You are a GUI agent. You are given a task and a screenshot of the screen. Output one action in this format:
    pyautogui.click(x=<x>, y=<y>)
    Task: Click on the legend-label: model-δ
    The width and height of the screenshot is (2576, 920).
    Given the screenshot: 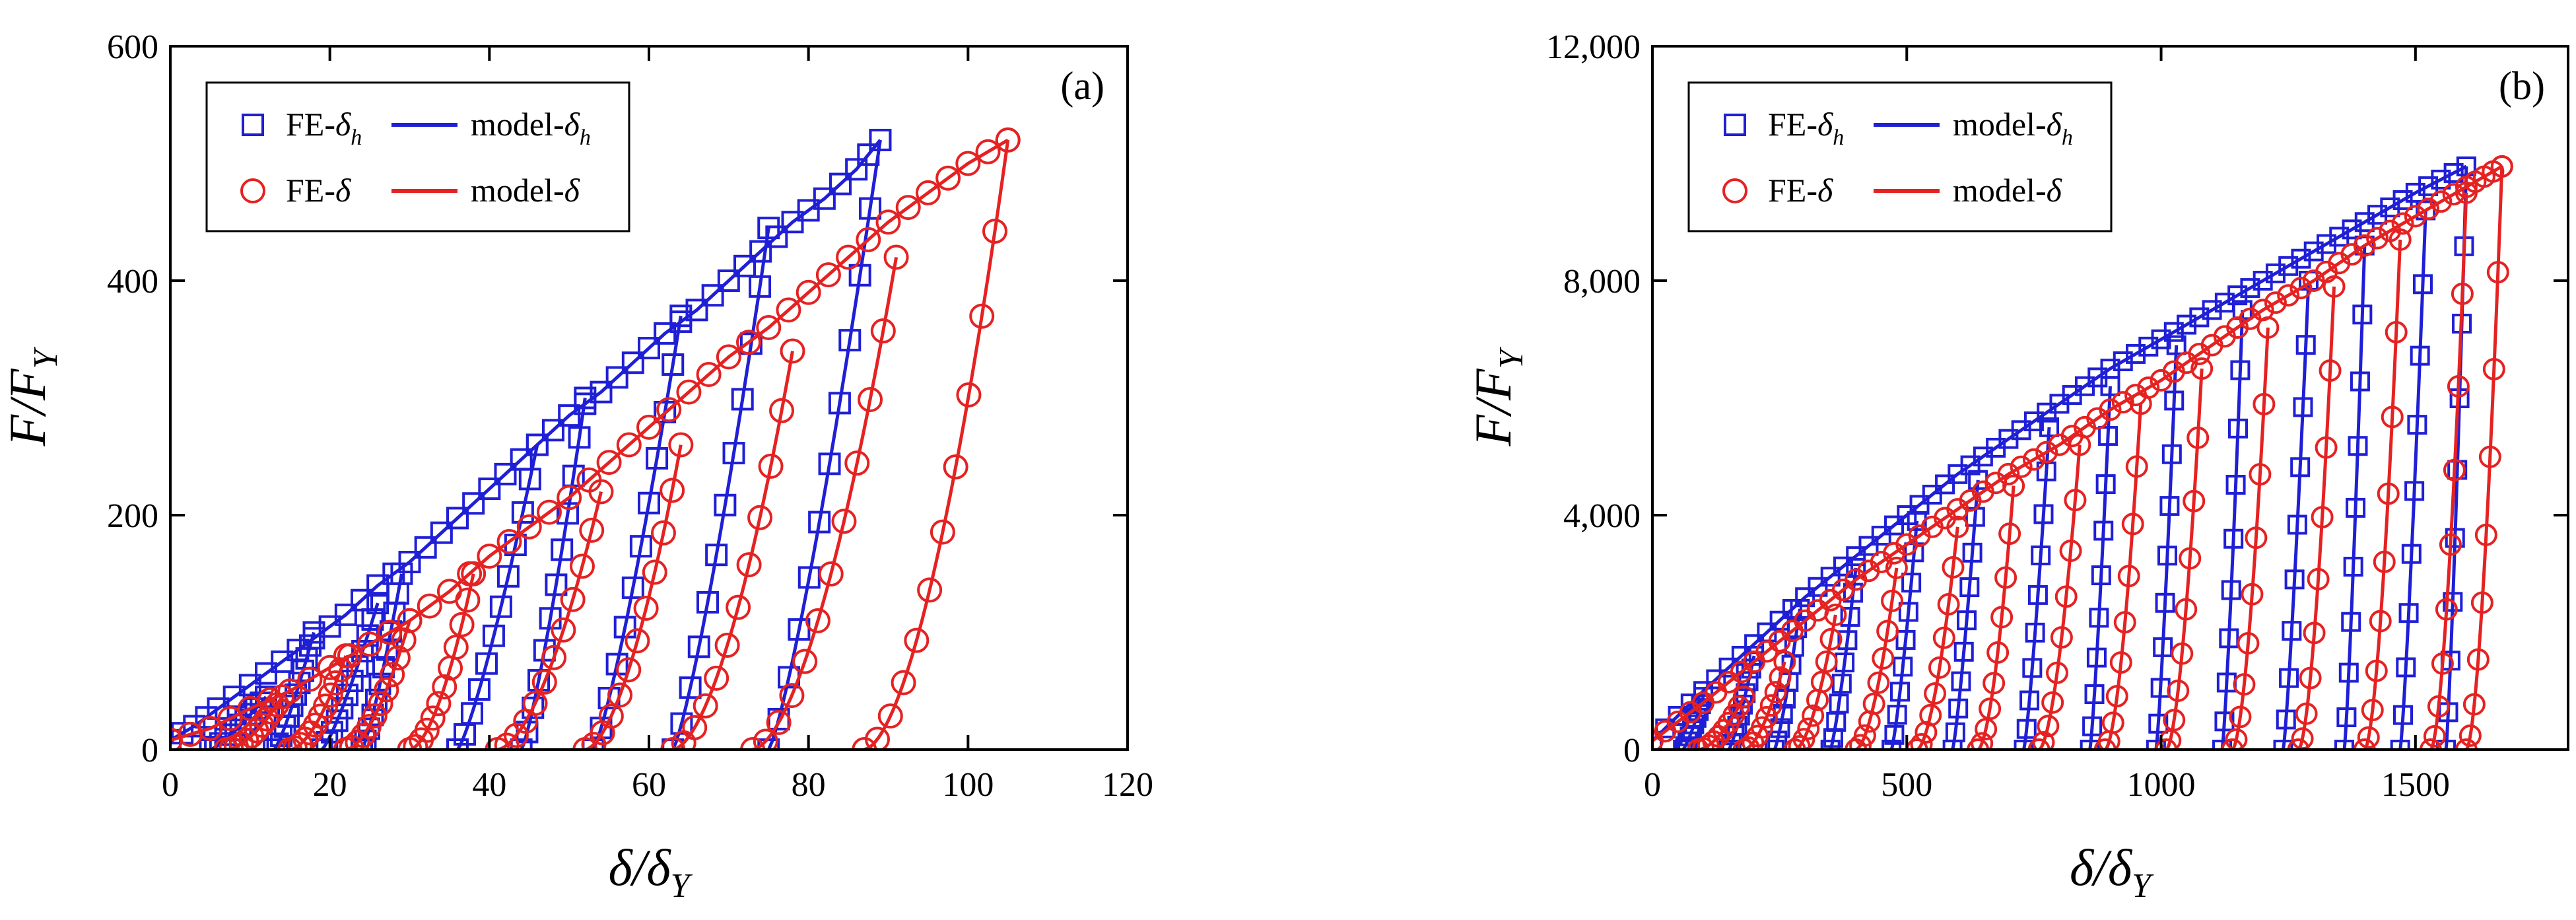 What is the action you would take?
    pyautogui.click(x=2008, y=190)
    